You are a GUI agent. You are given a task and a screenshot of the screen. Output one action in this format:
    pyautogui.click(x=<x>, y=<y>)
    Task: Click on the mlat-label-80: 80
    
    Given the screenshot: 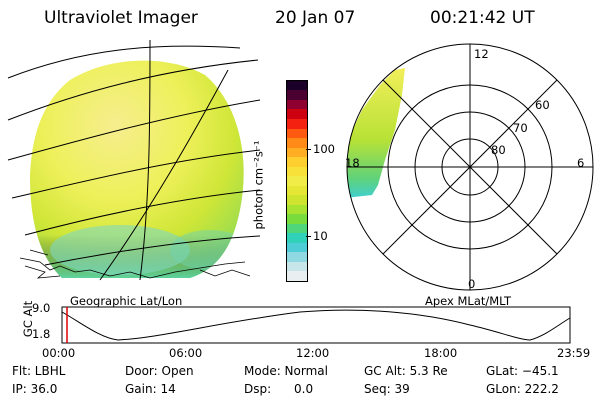 What is the action you would take?
    pyautogui.click(x=498, y=150)
    